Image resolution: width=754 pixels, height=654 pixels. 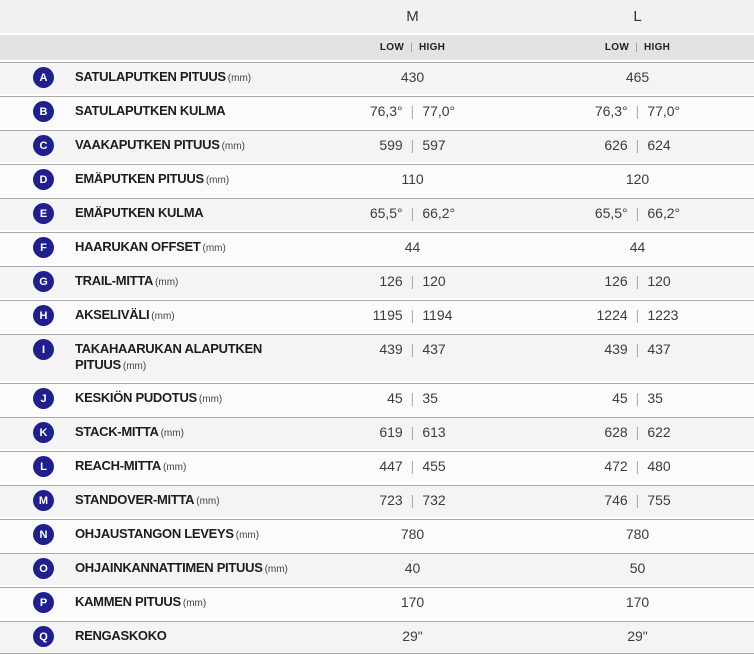 What do you see at coordinates (616, 432) in the screenshot?
I see `value-low: 628` at bounding box center [616, 432].